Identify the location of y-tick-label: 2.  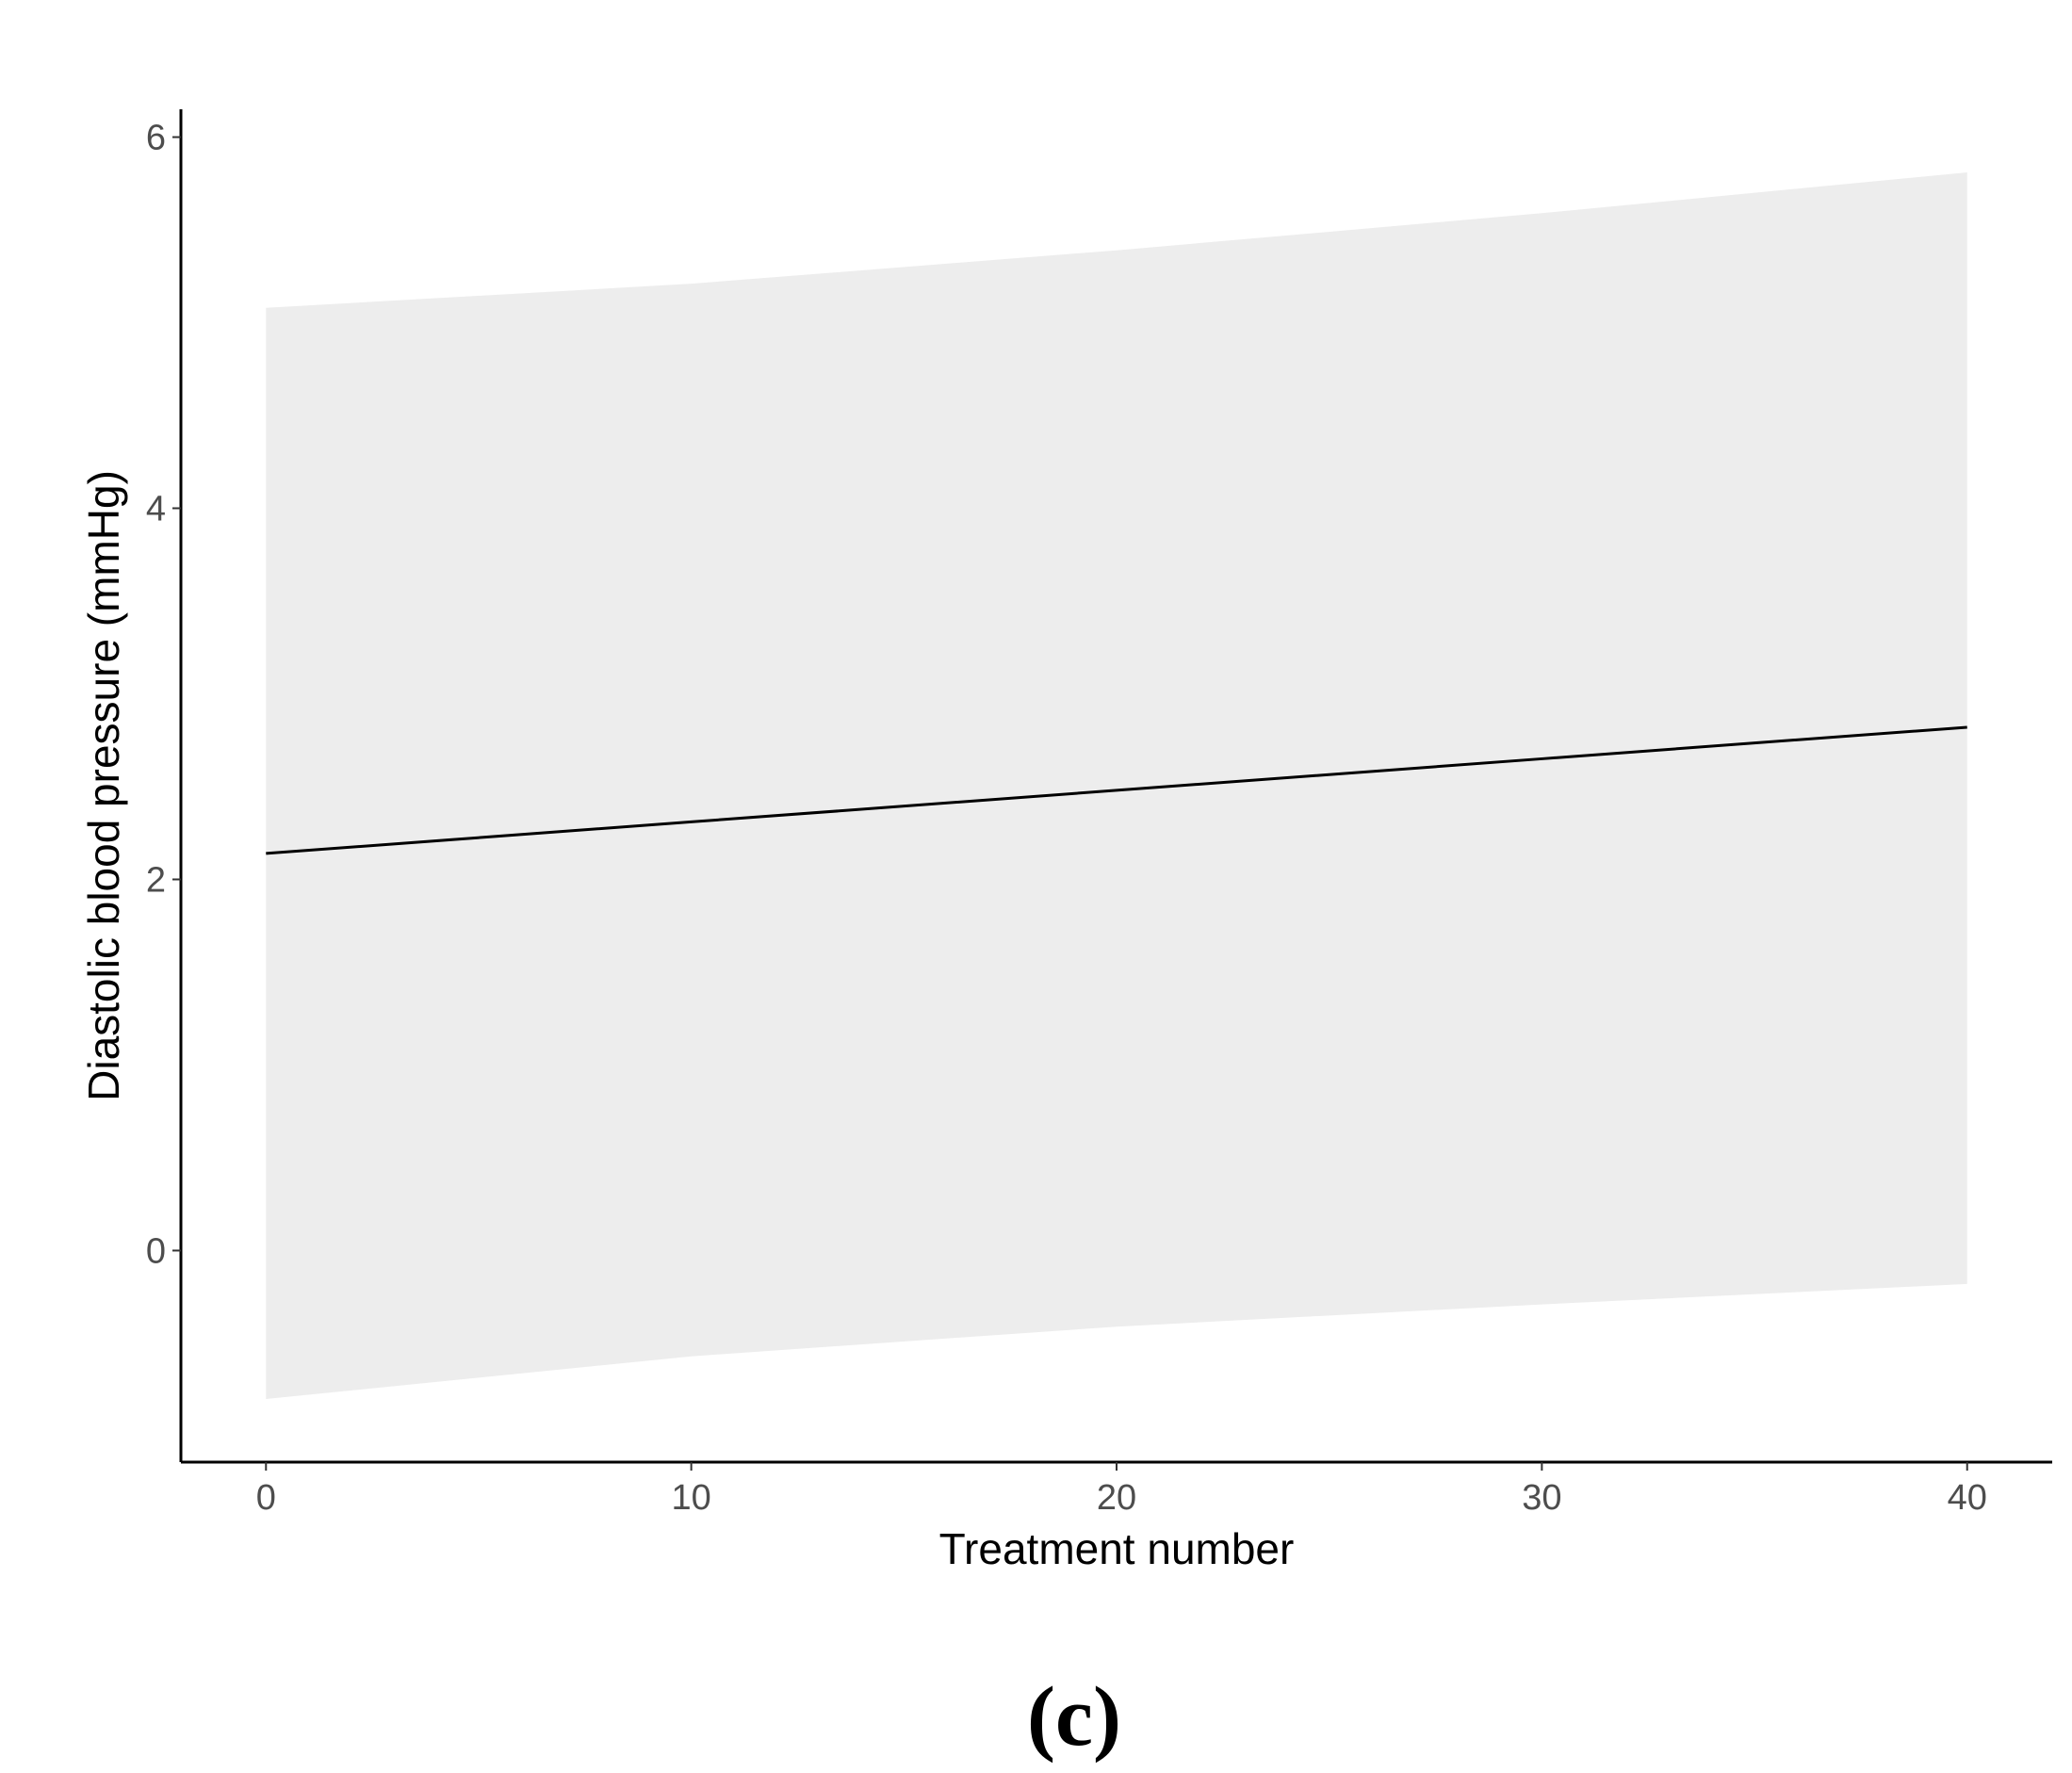
(156, 880).